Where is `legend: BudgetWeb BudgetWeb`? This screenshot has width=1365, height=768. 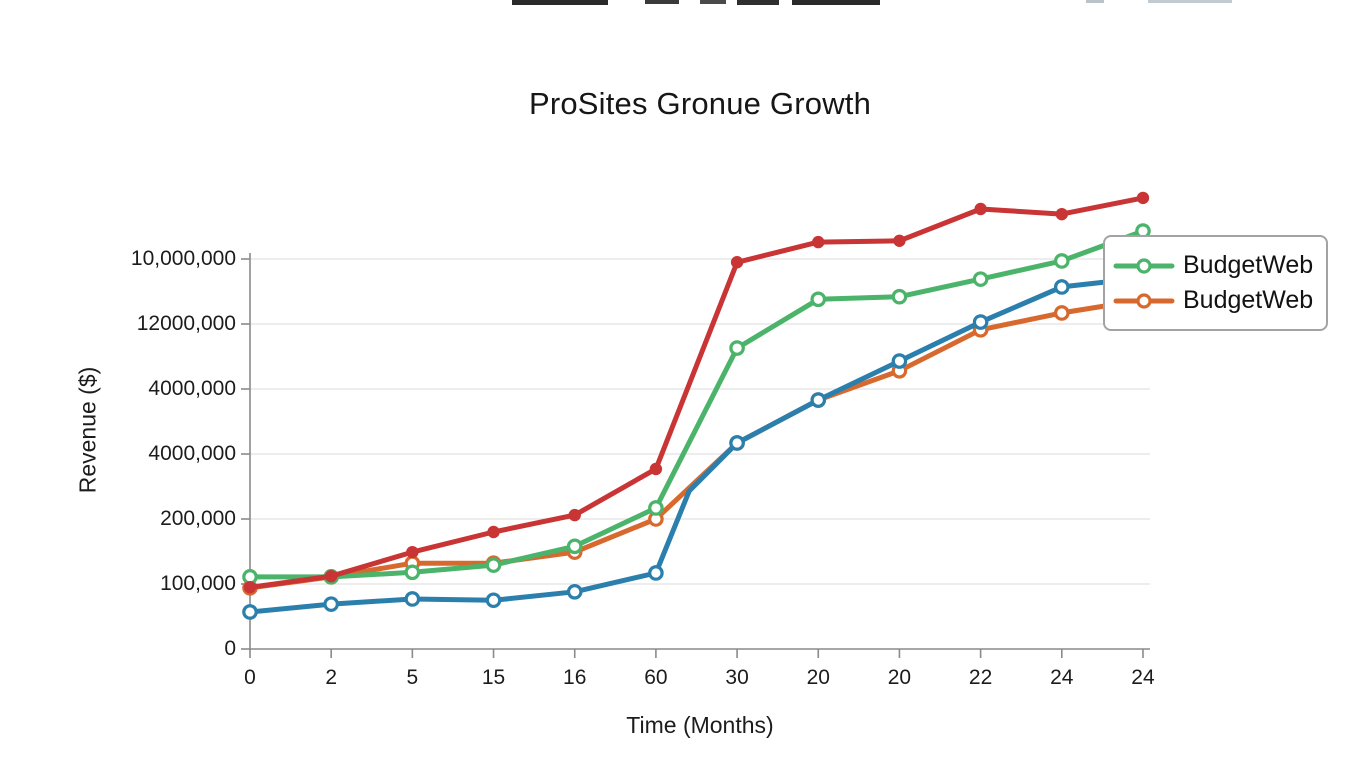
legend: BudgetWeb BudgetWeb is located at coordinates (1215, 283).